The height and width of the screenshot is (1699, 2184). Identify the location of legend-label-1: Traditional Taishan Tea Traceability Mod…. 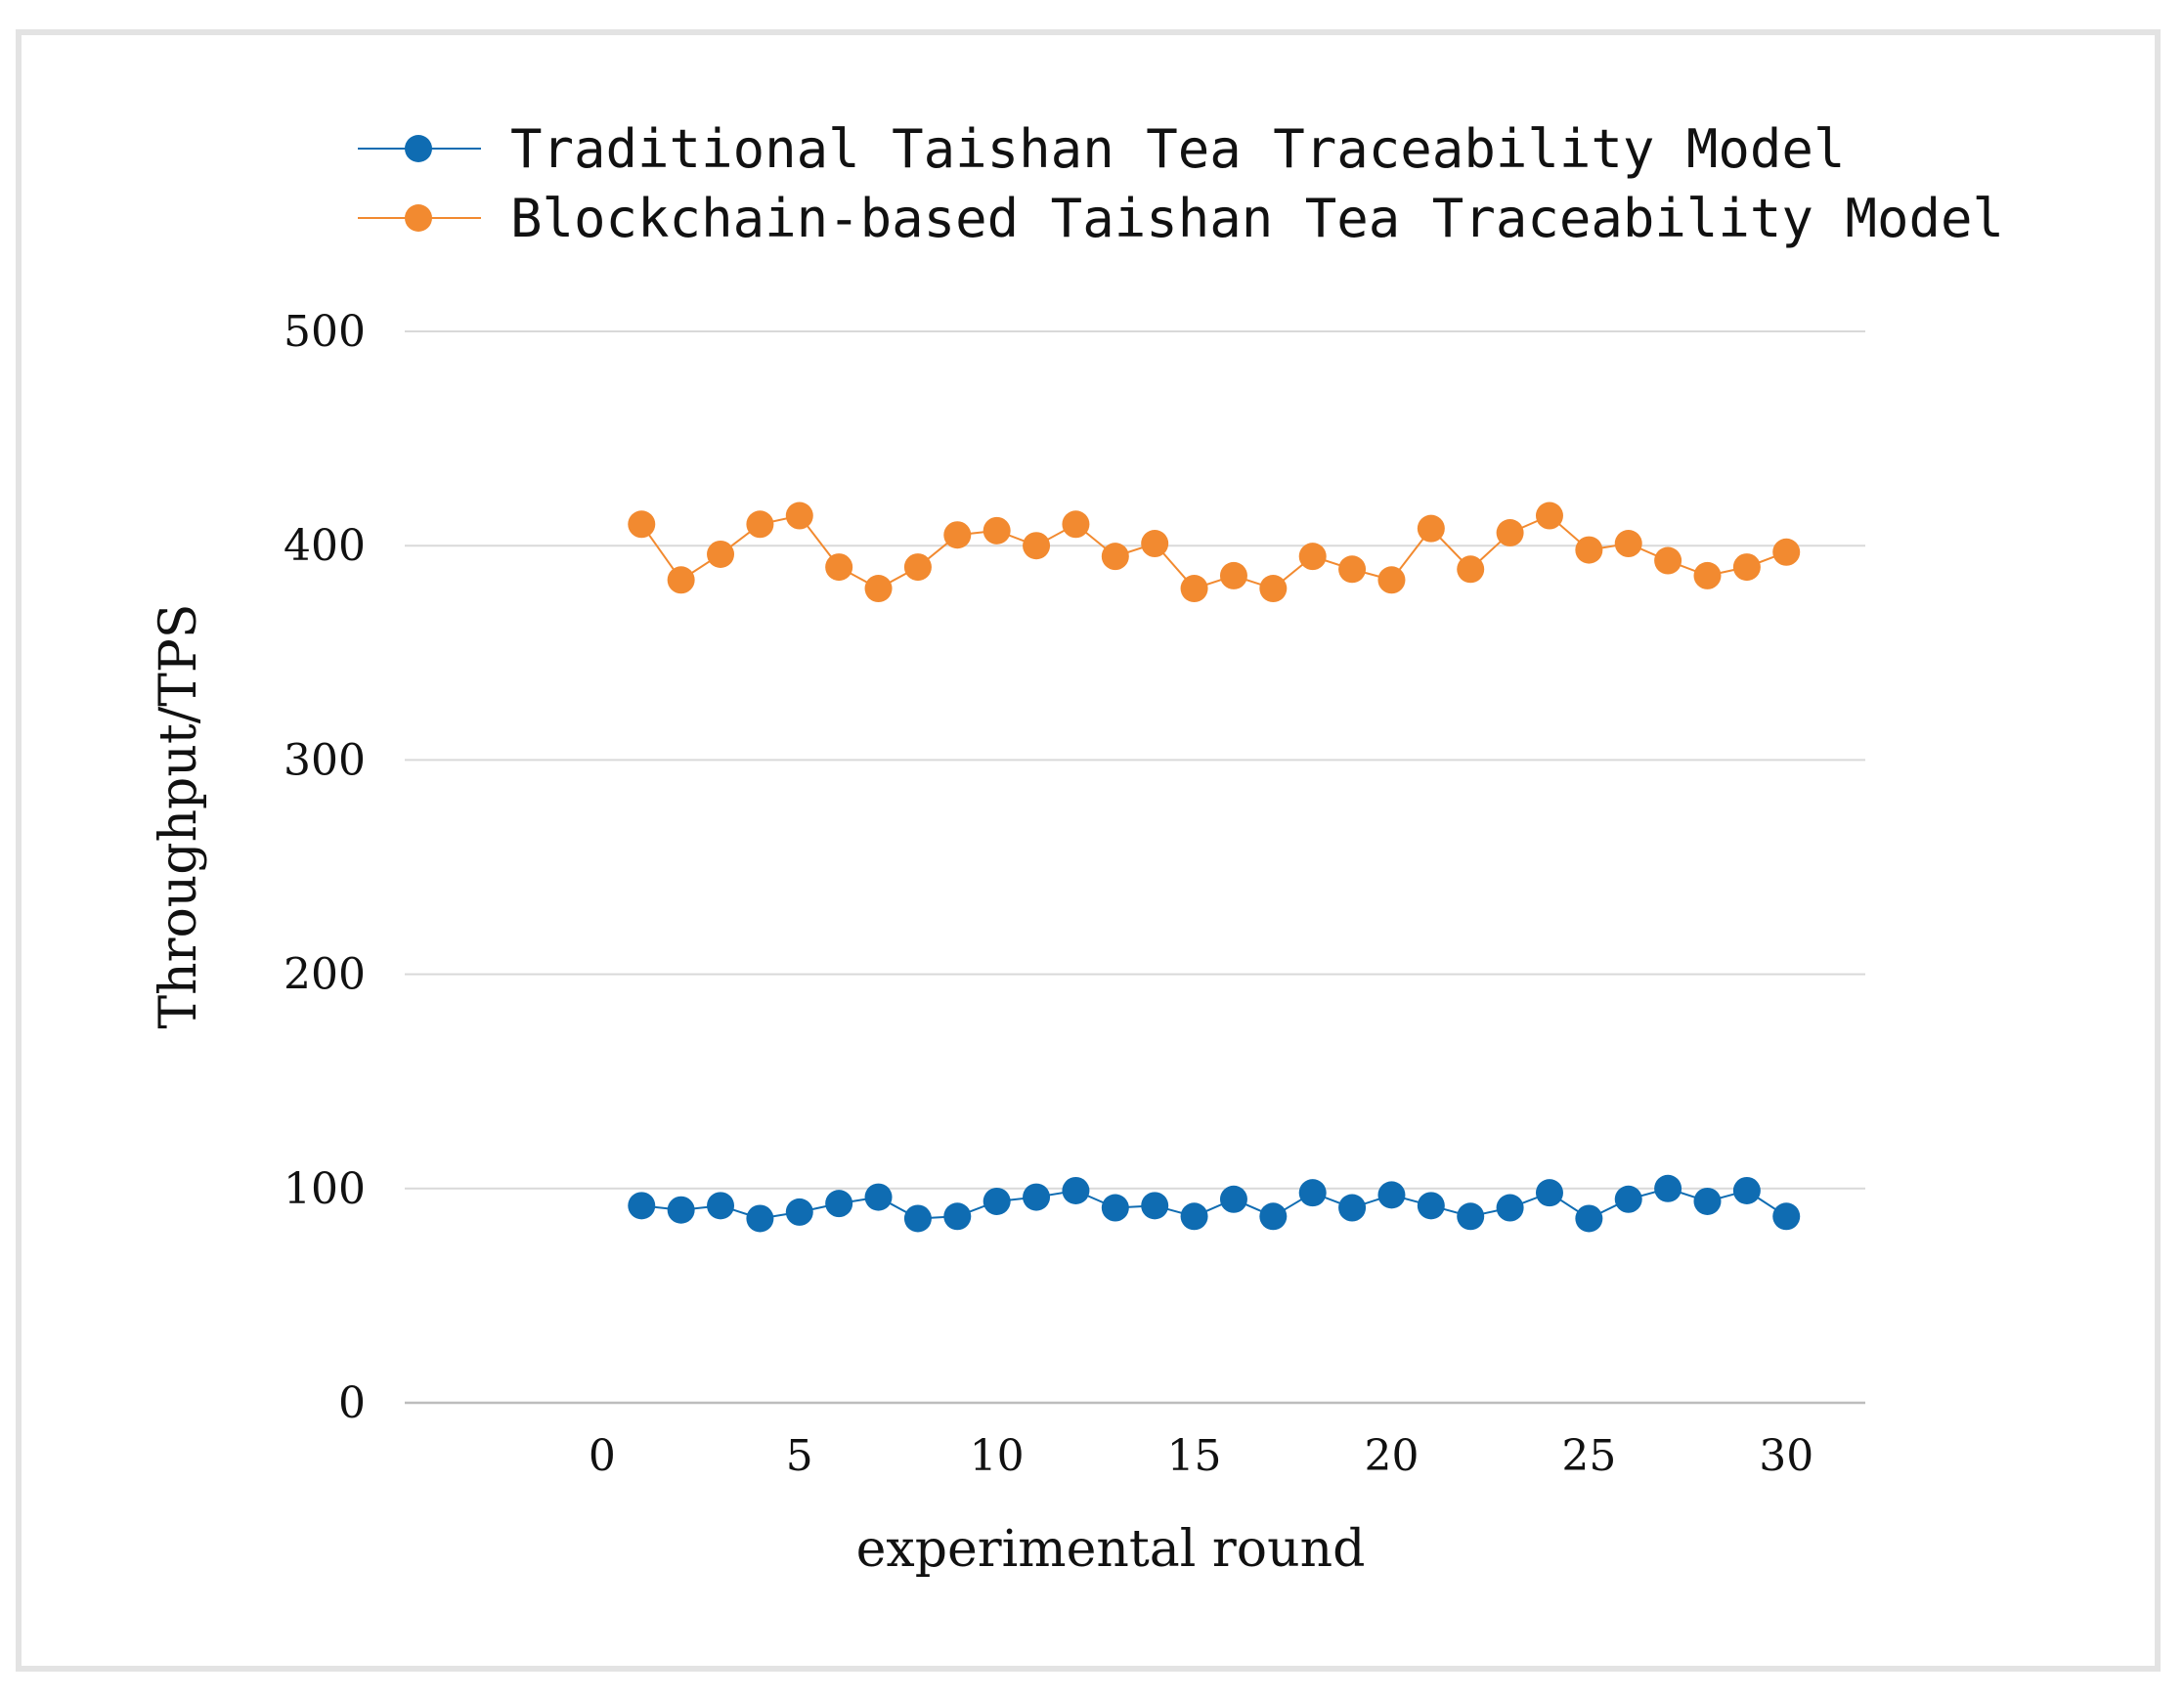
(1177, 149).